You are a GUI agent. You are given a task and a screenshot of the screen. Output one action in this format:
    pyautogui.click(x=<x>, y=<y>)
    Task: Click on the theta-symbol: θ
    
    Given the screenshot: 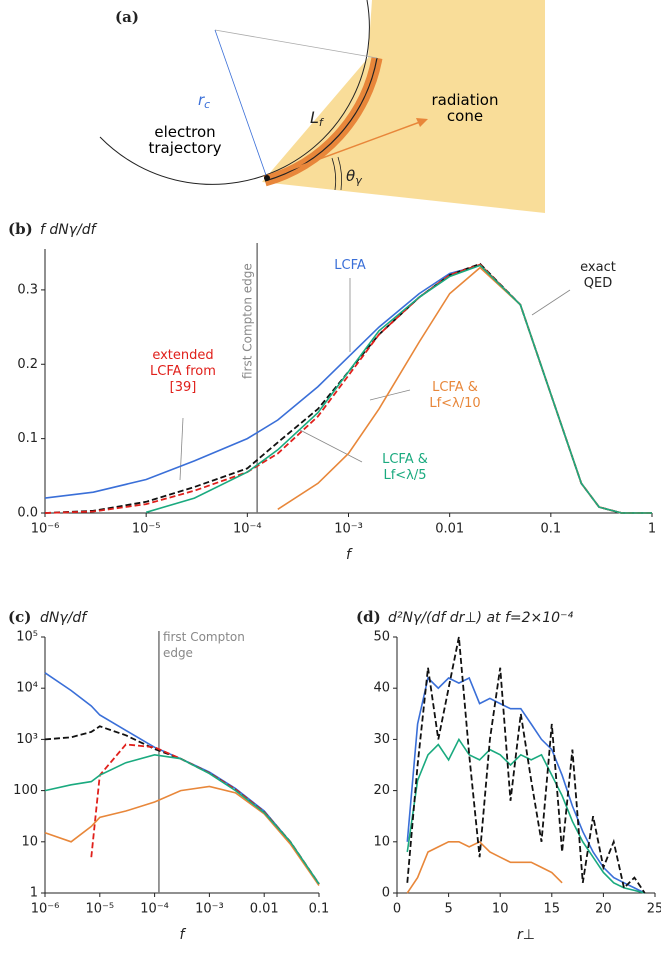 What is the action you would take?
    pyautogui.click(x=350, y=176)
    